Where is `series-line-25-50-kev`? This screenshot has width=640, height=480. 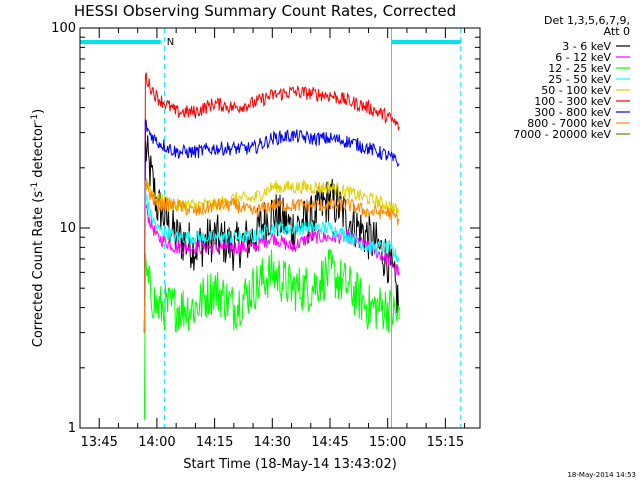 series-line-25-50-kev is located at coordinates (271, 262).